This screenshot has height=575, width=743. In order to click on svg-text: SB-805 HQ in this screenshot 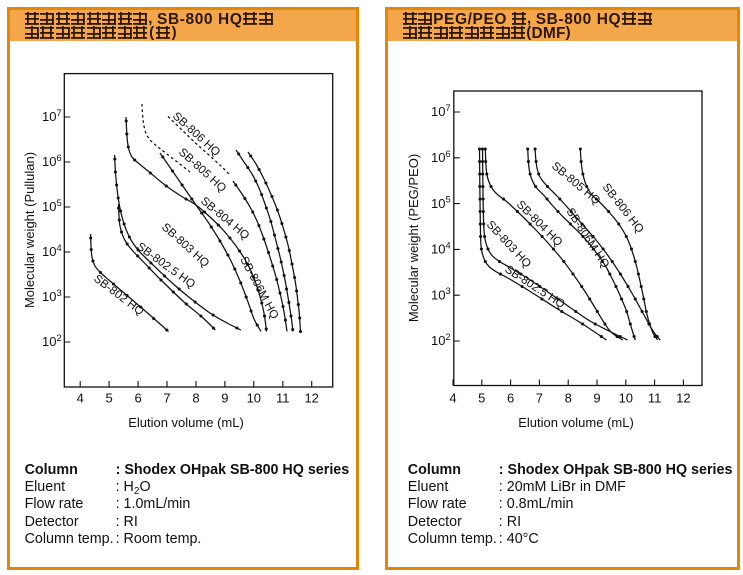, I will do `click(576, 183)`.